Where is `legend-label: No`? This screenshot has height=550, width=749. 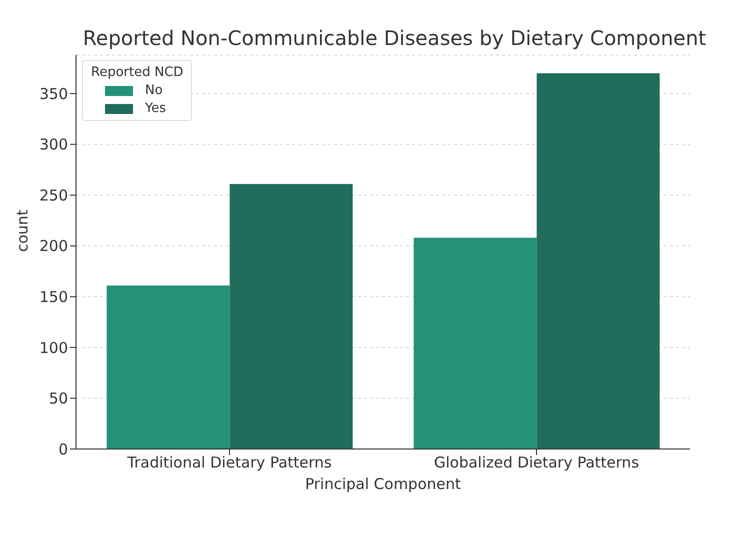 legend-label: No is located at coordinates (154, 90).